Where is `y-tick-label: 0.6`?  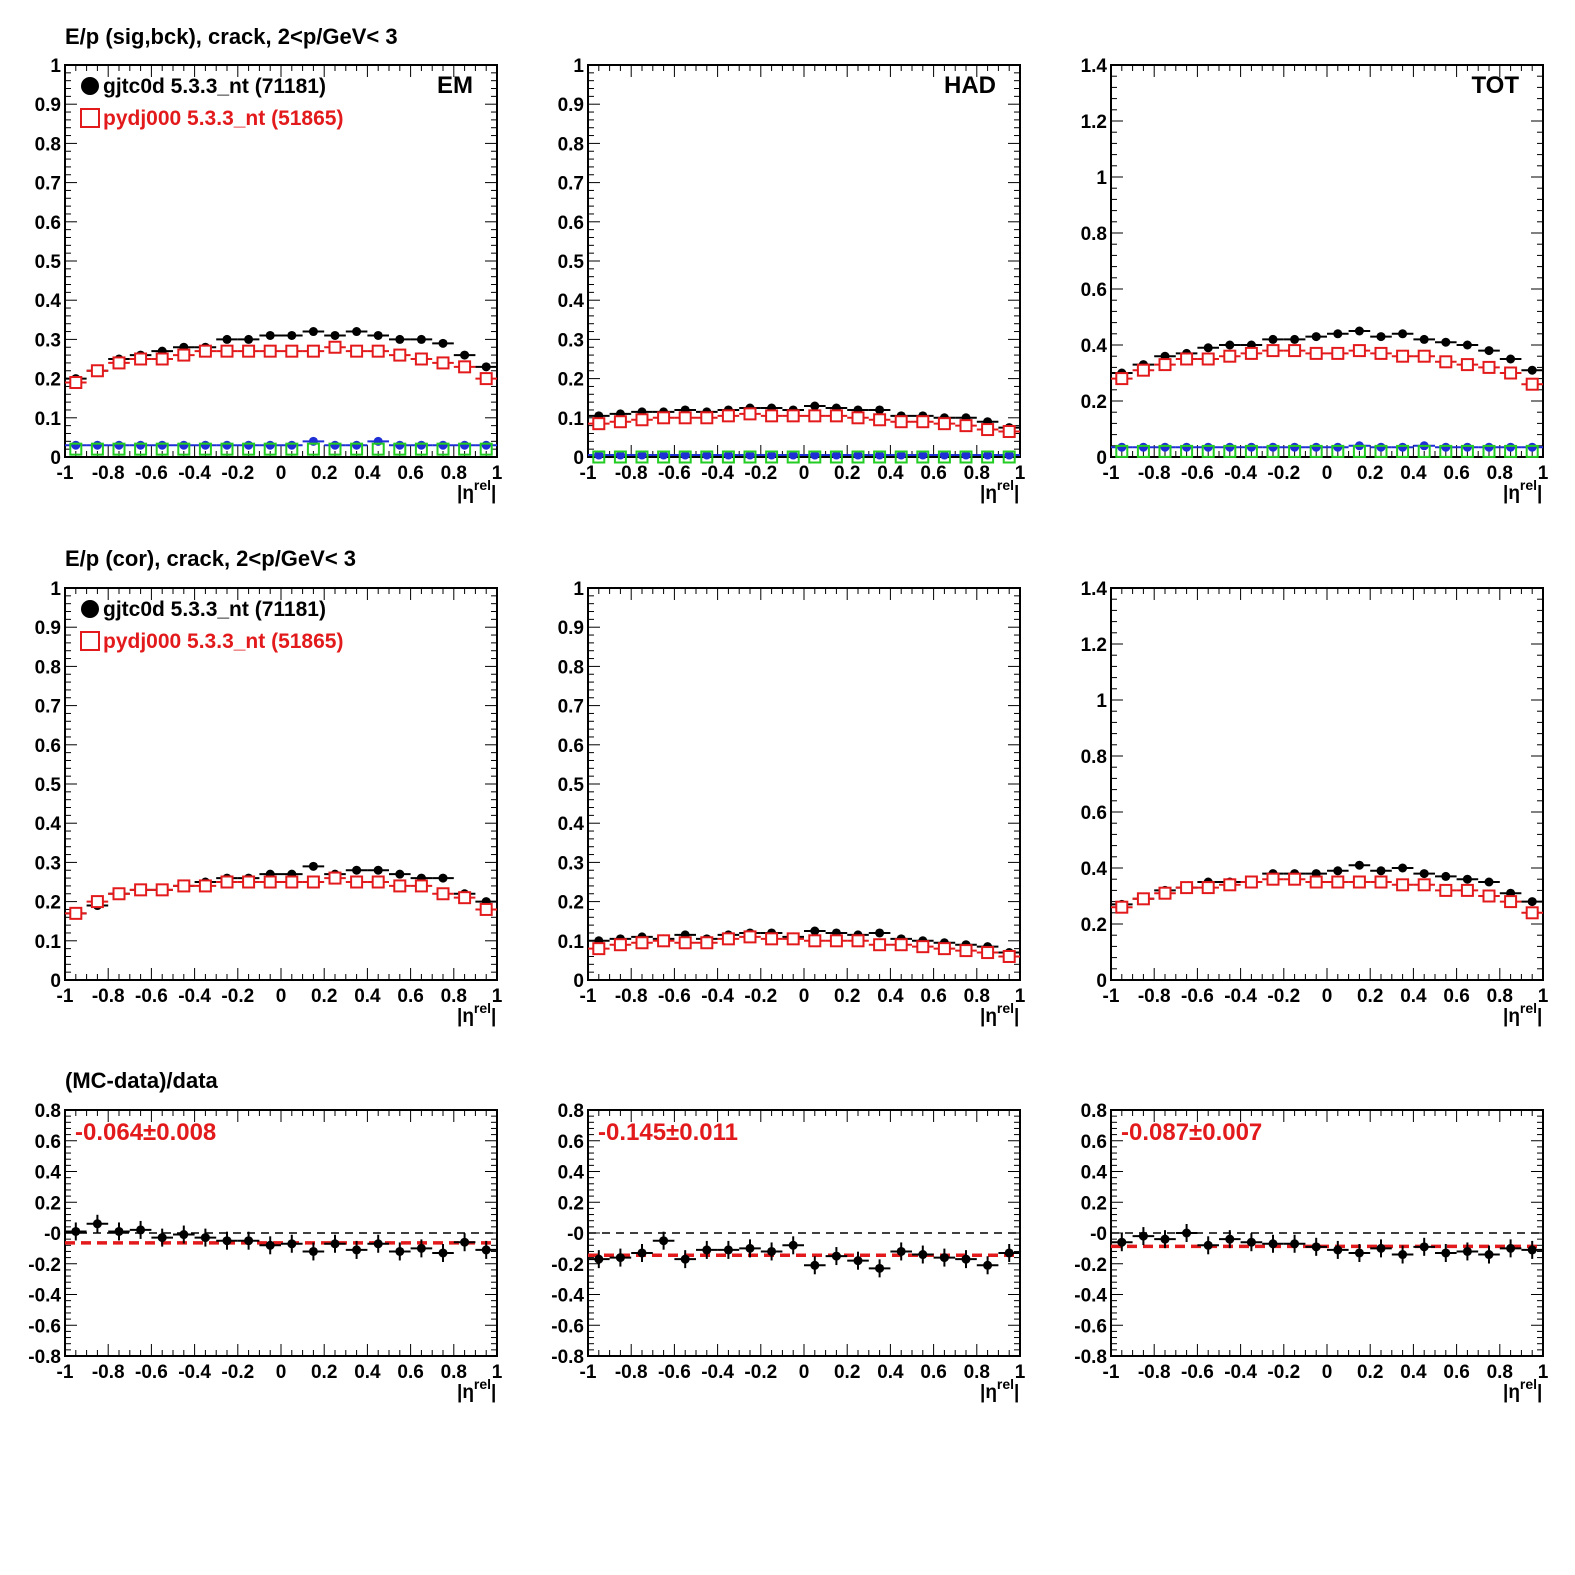 y-tick-label: 0.6 is located at coordinates (48, 223).